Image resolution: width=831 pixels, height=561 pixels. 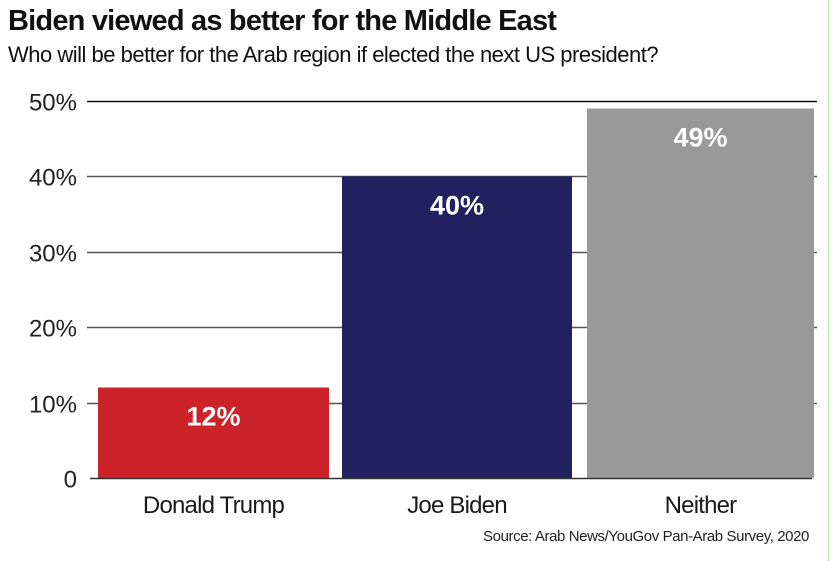 I want to click on x-axis-labels: Donald Trump Joe Biden Neither, so click(x=440, y=505).